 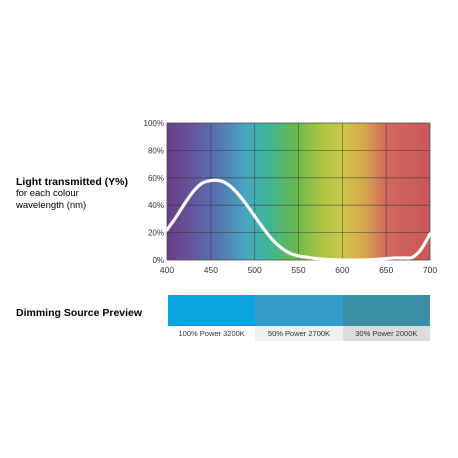 I want to click on x-tick-label: 700, so click(x=430, y=270).